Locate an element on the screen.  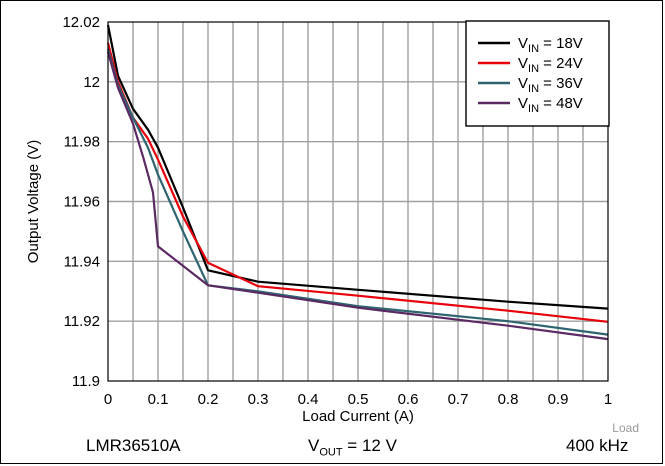
watermark: Load is located at coordinates (625, 428).